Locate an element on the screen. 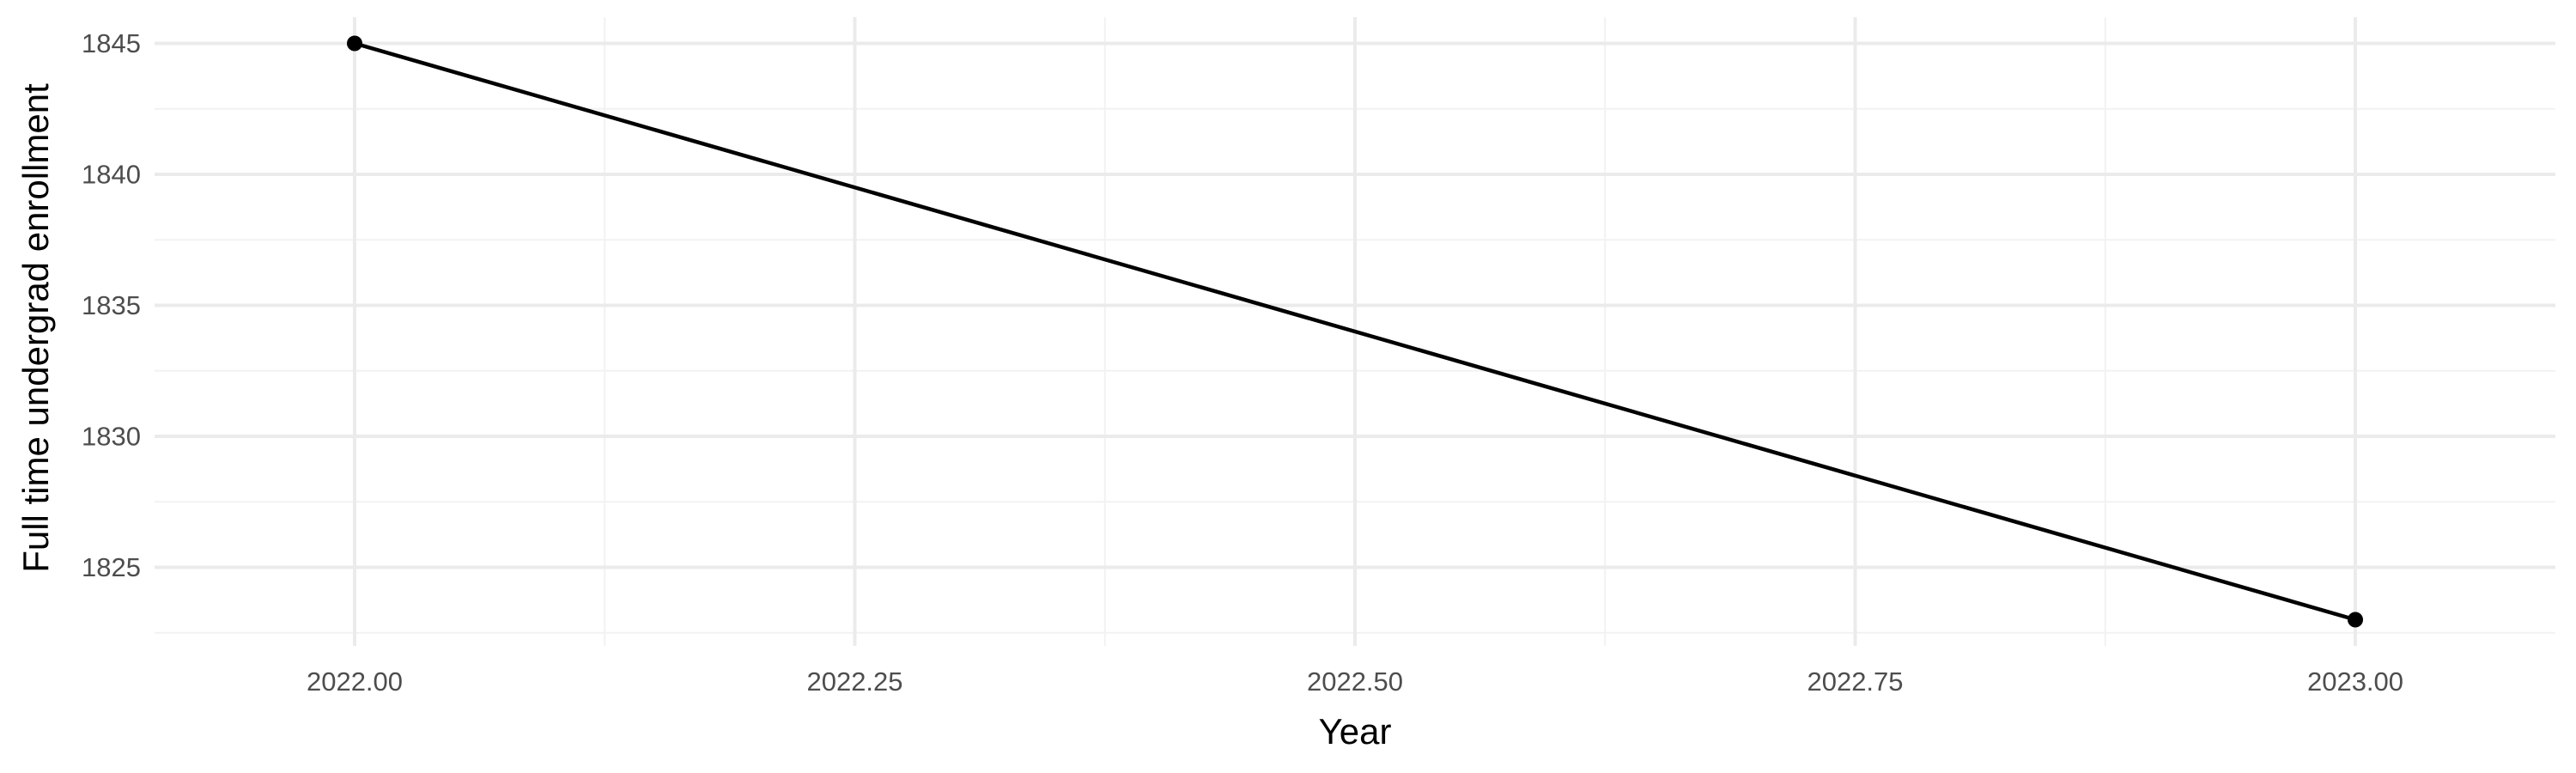  y-axis-title: Full time undergrad enrollment is located at coordinates (36, 328).